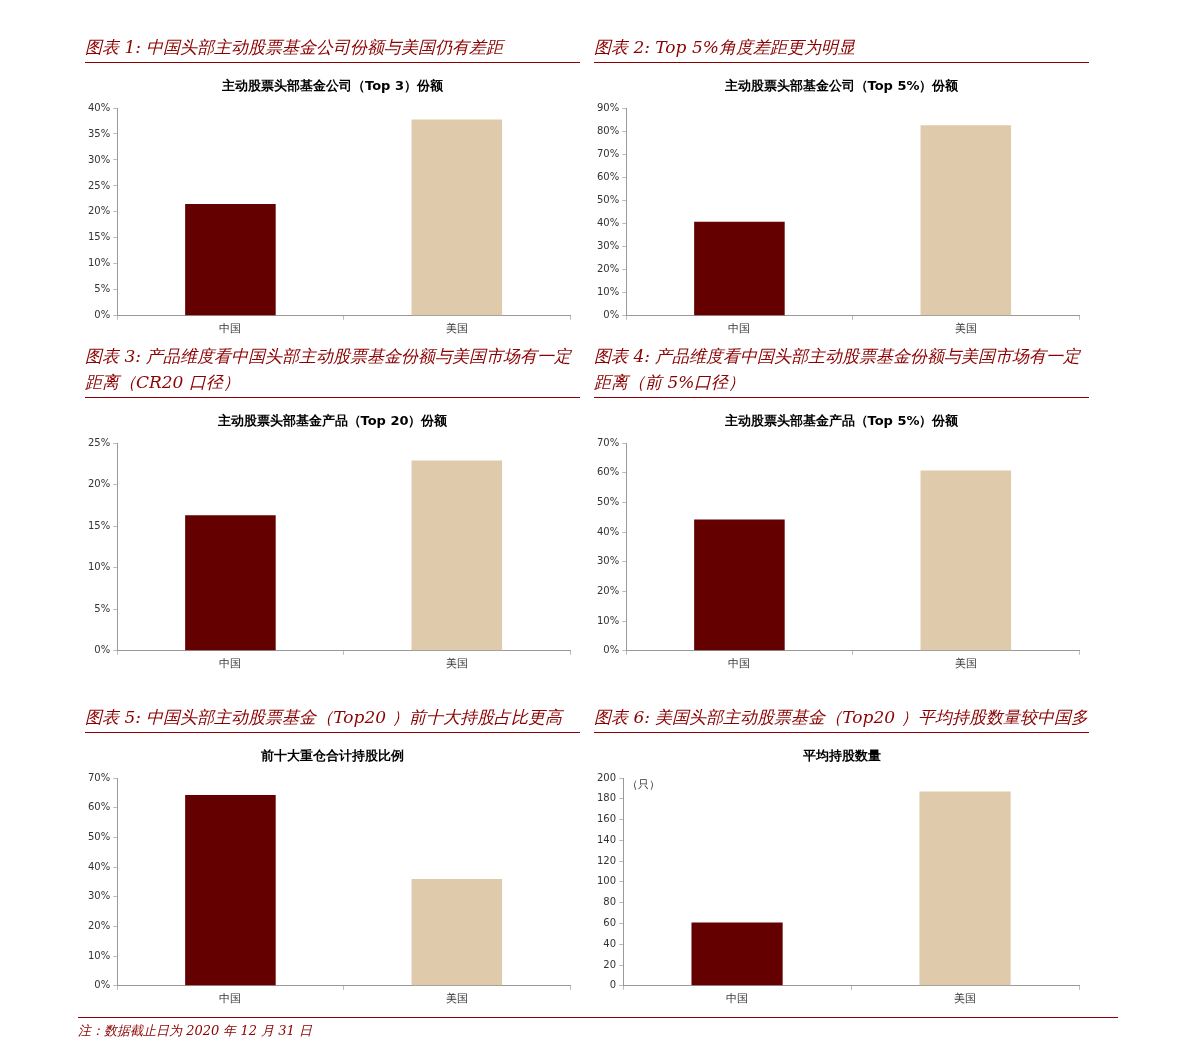 Image resolution: width=1191 pixels, height=1063 pixels. Describe the element at coordinates (606, 839) in the screenshot. I see `y-tick-label: 140` at that location.